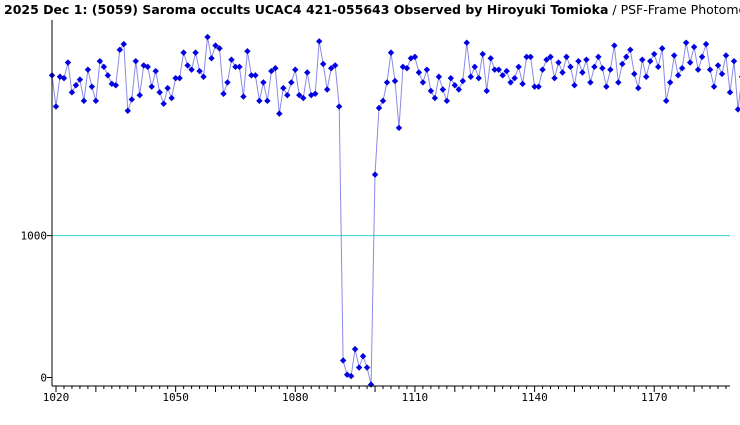  What do you see at coordinates (43, 377) in the screenshot?
I see `y-tick-label: 0` at bounding box center [43, 377].